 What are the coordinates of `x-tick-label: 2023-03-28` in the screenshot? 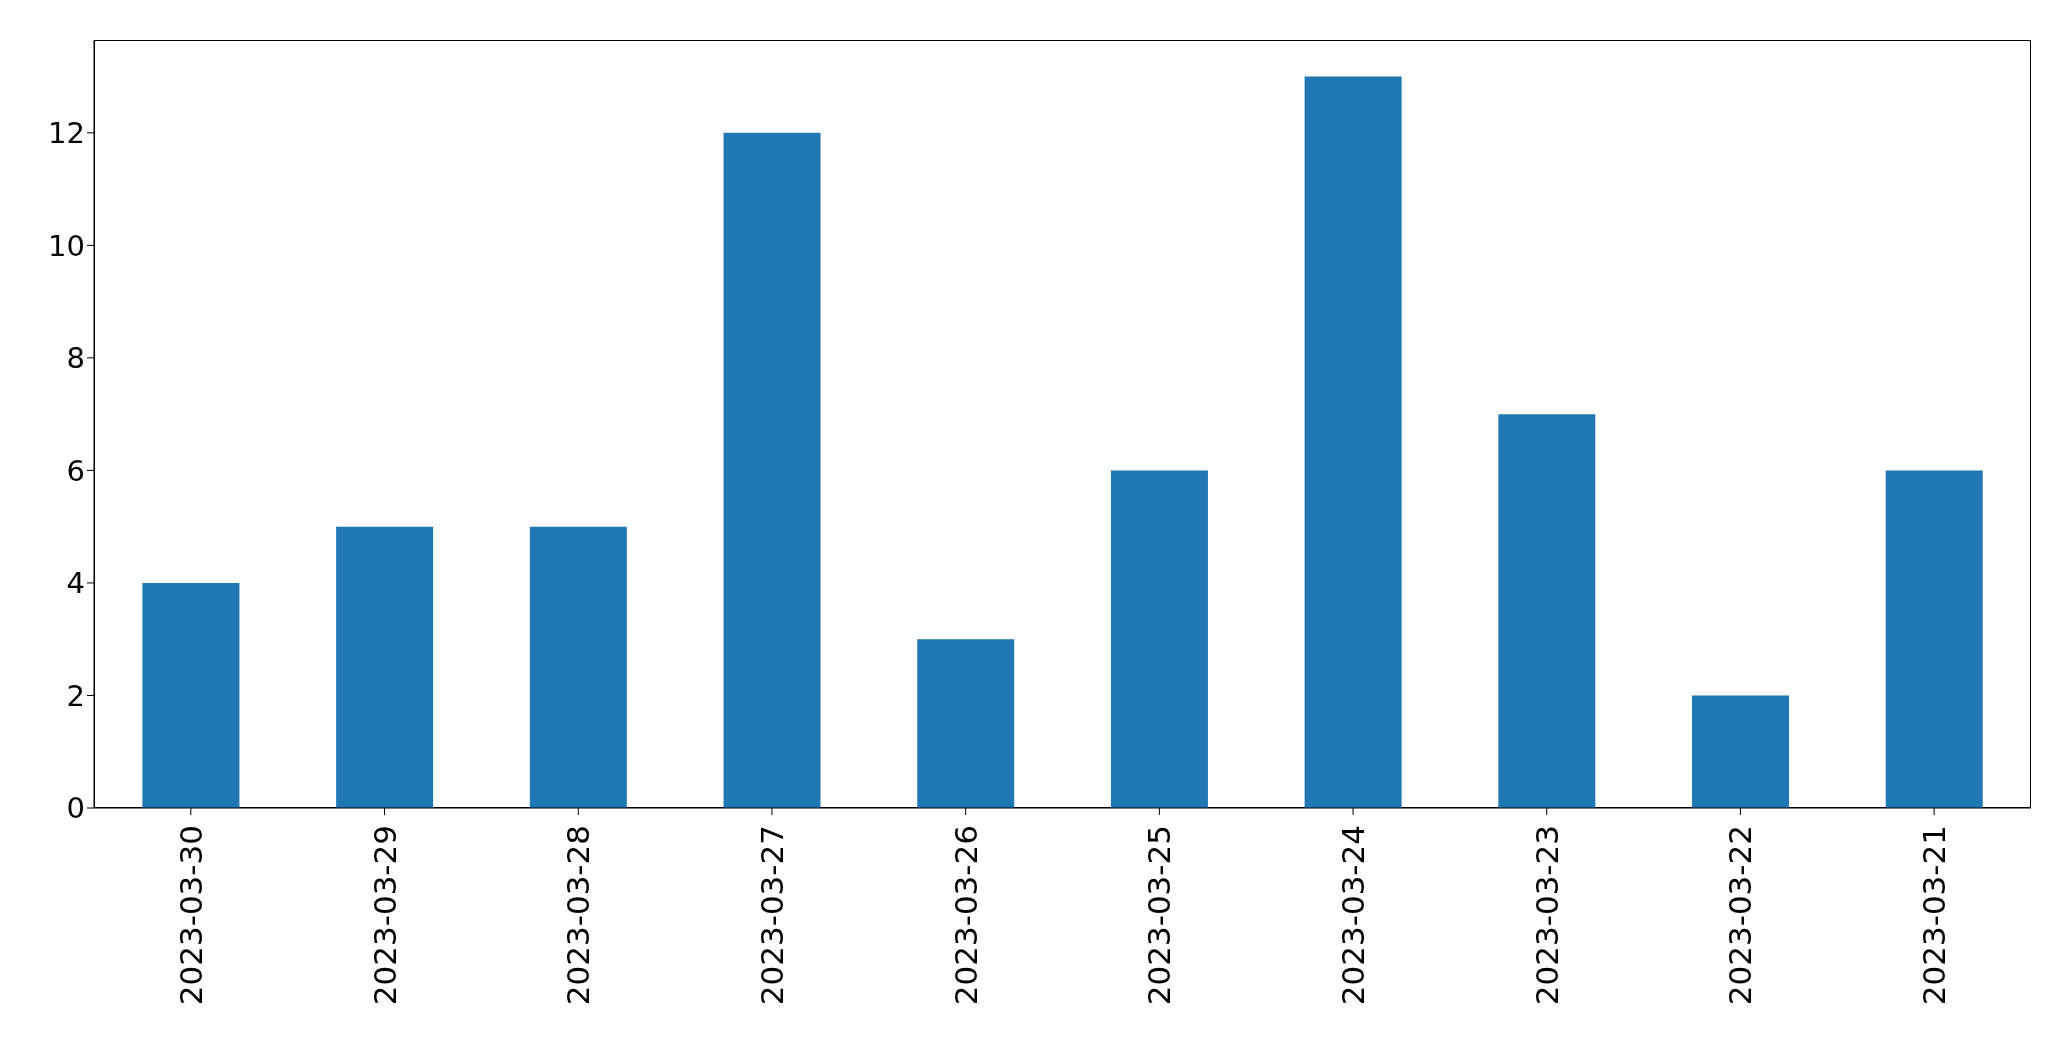 It's located at (578, 915).